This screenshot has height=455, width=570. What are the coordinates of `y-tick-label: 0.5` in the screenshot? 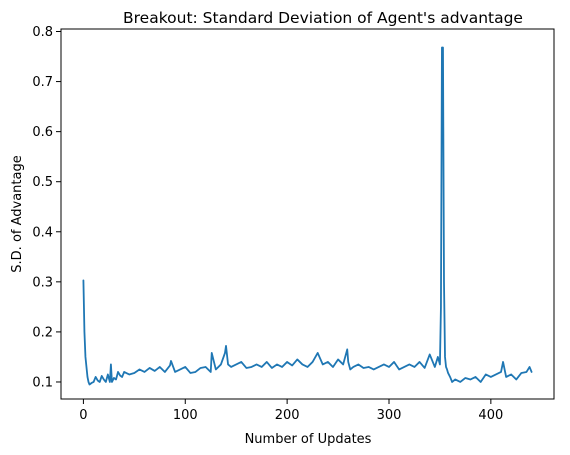 It's located at (42, 182).